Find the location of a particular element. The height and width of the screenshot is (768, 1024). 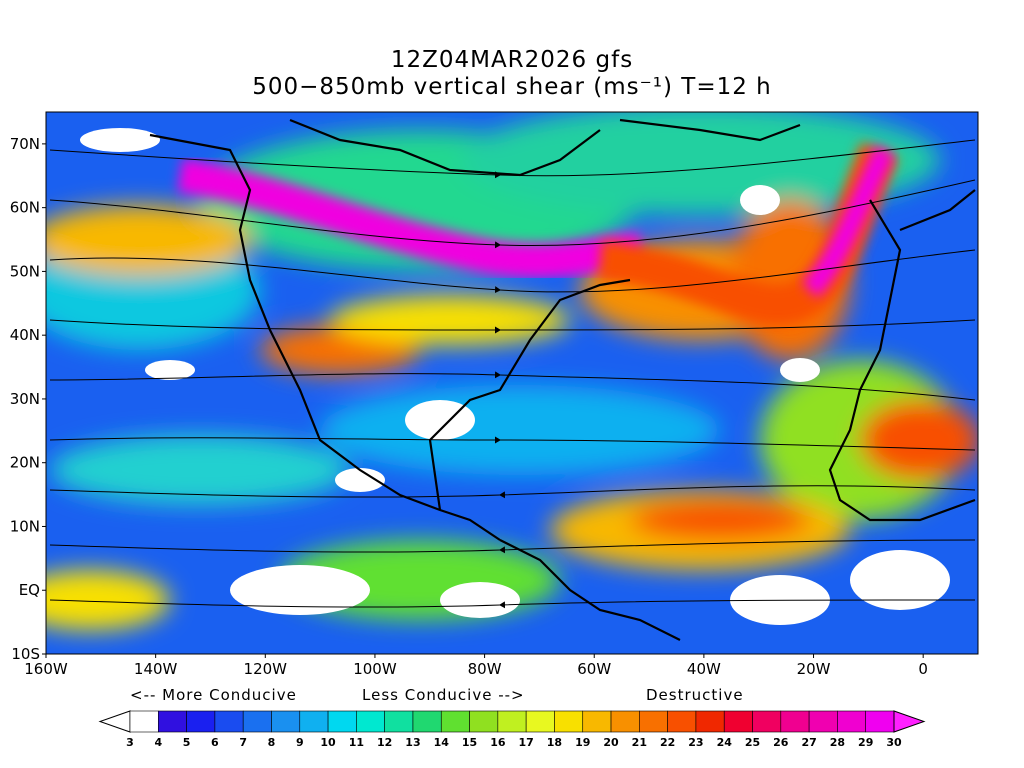

latitude-labels: 70N 60N 50N 40N 30N 20N 10N EQ 10S is located at coordinates (28, 399).